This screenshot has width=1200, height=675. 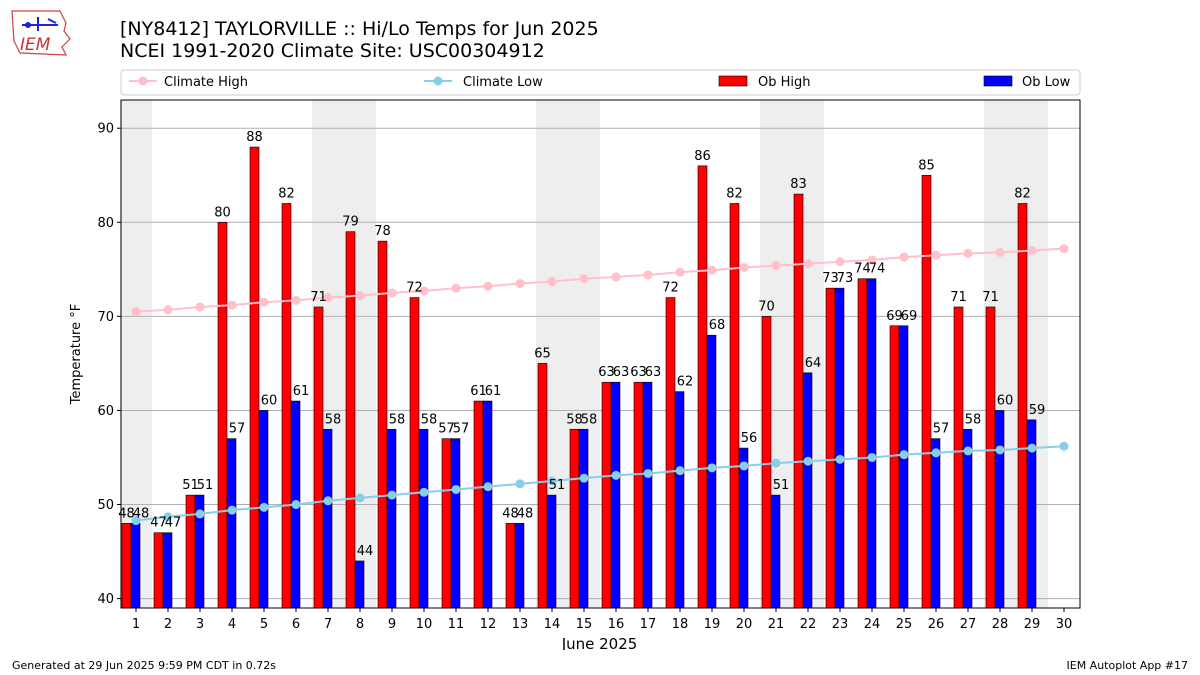 I want to click on ob-high-value-label: 70, so click(x=766, y=306).